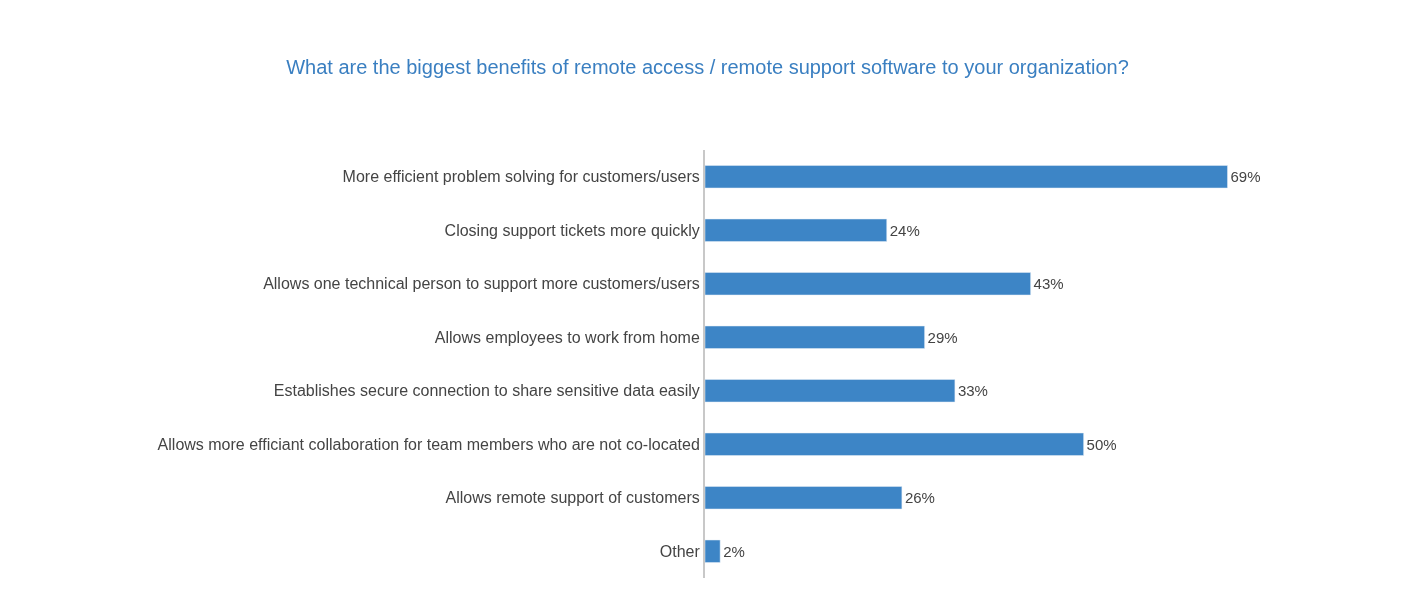  Describe the element at coordinates (904, 230) in the screenshot. I see `data-label: 24%` at that location.